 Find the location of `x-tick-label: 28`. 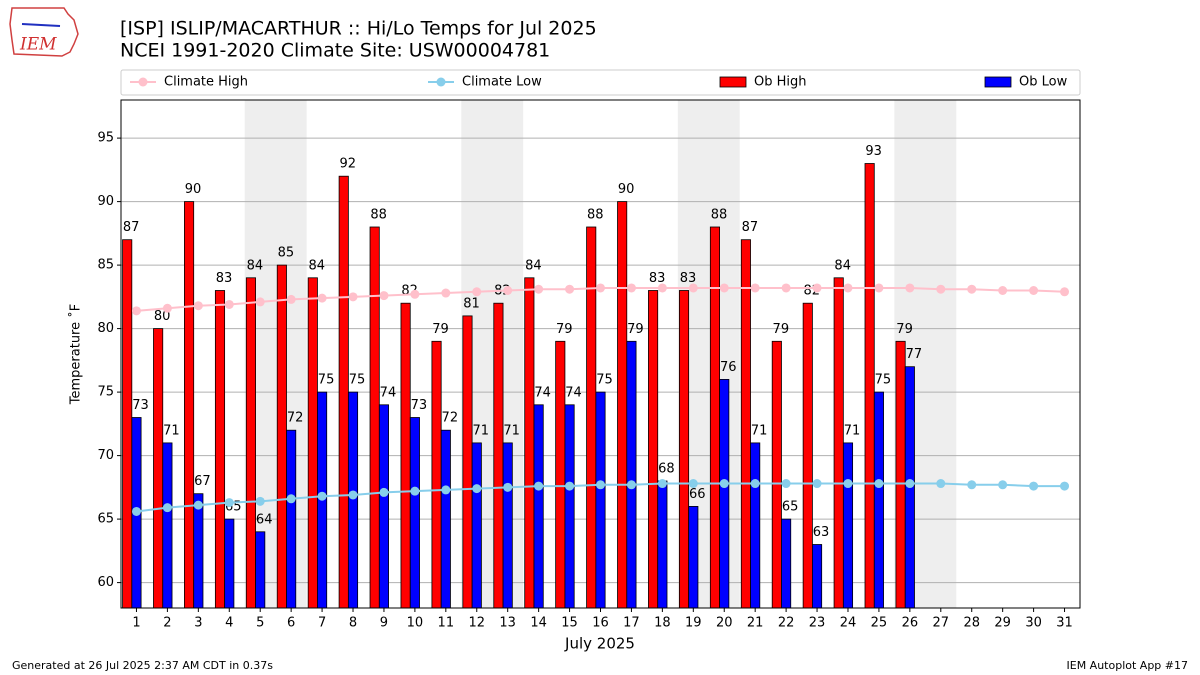

x-tick-label: 28 is located at coordinates (971, 623).